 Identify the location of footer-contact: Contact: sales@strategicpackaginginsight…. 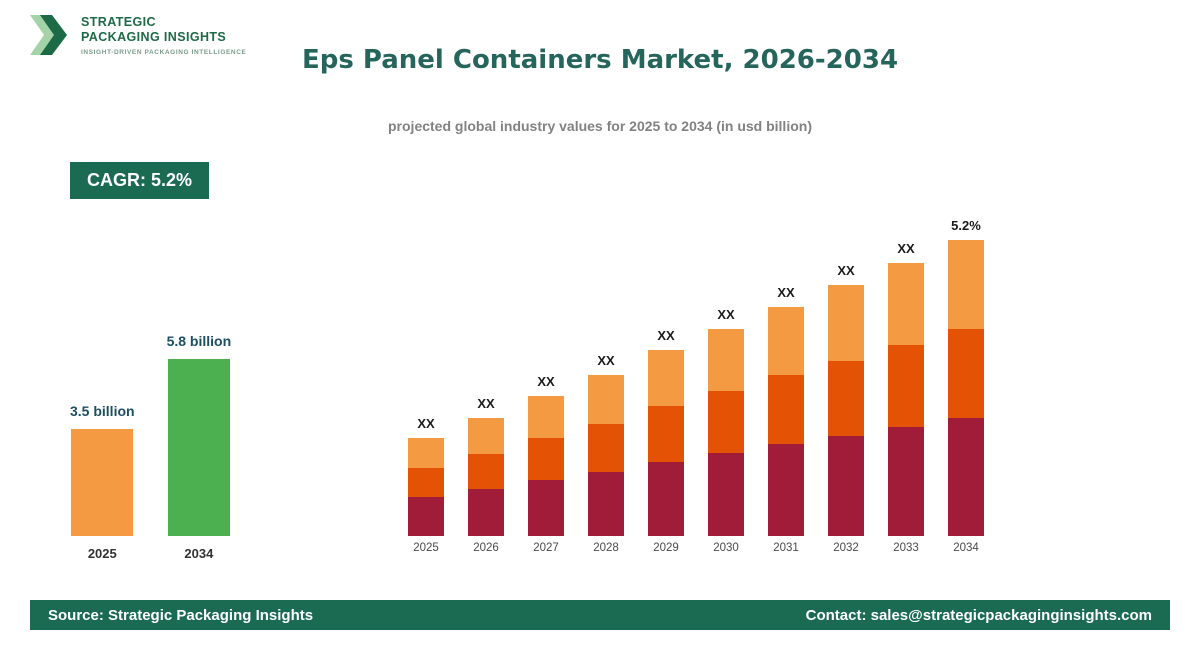
(978, 615).